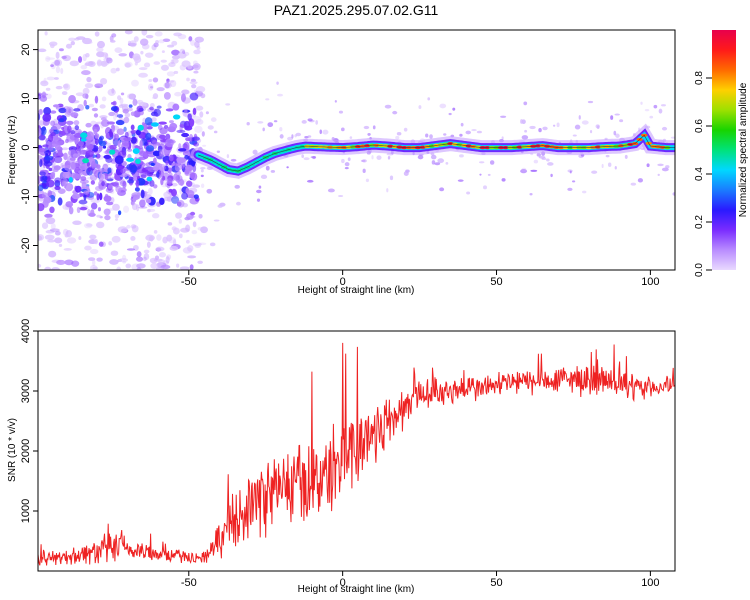 The image size is (750, 600). What do you see at coordinates (650, 282) in the screenshot?
I see `spectrogram-x-tick-label: 100` at bounding box center [650, 282].